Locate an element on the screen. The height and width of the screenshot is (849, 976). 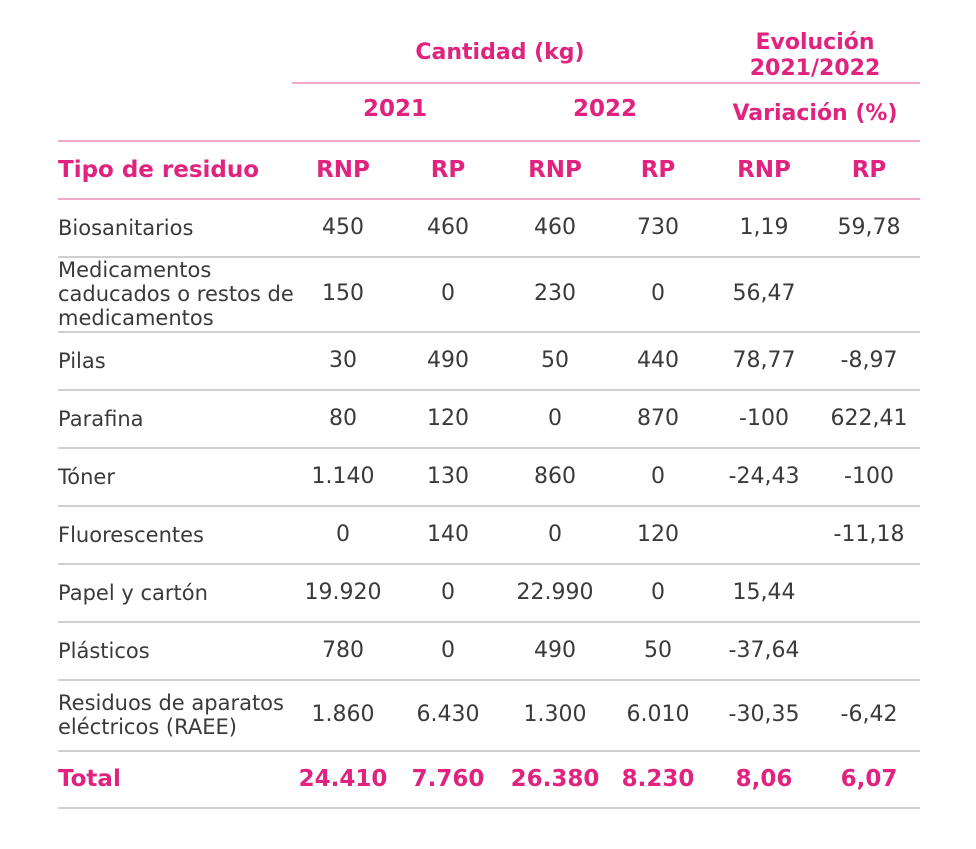
table-cell: 15,44 is located at coordinates (764, 592).